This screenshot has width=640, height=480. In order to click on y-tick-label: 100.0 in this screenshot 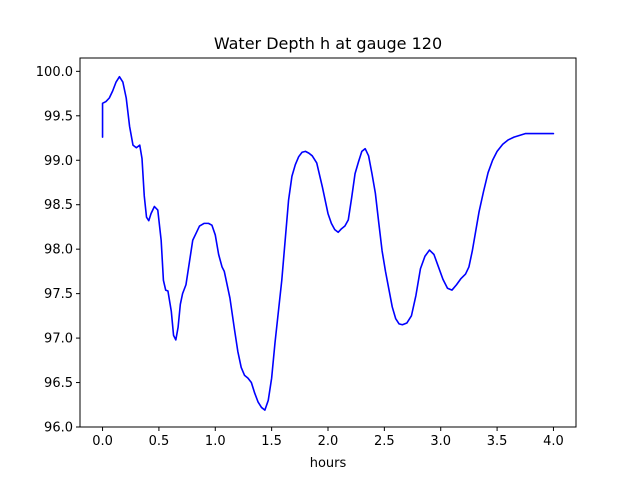, I will do `click(54, 72)`.